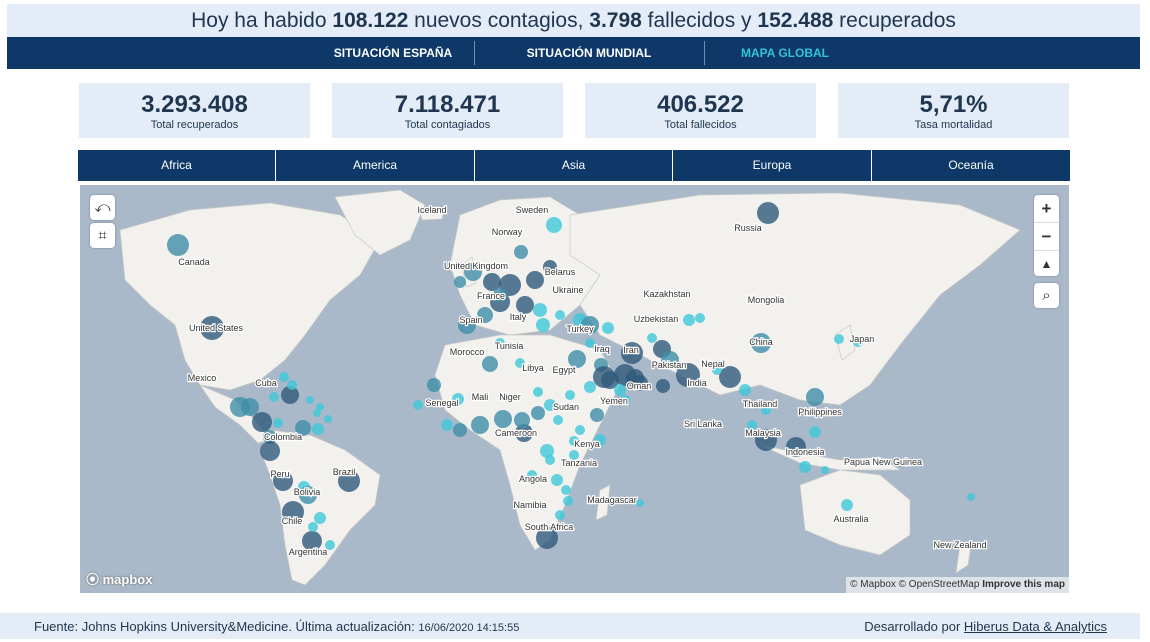  What do you see at coordinates (1046, 209) in the screenshot?
I see `zoom-in-icon: +` at bounding box center [1046, 209].